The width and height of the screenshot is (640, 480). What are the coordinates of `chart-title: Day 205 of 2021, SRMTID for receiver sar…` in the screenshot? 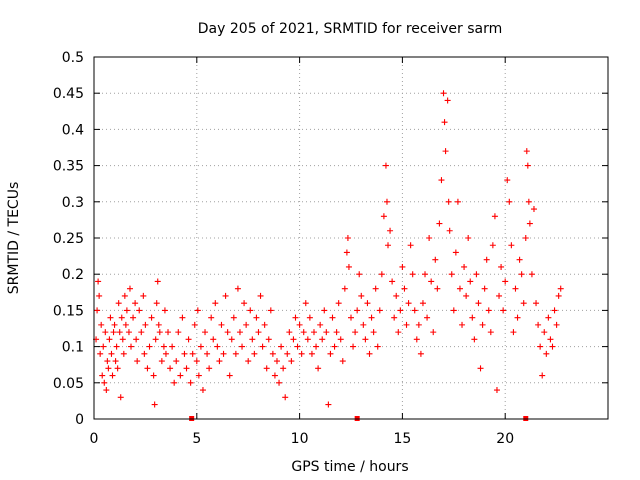 It's located at (350, 29).